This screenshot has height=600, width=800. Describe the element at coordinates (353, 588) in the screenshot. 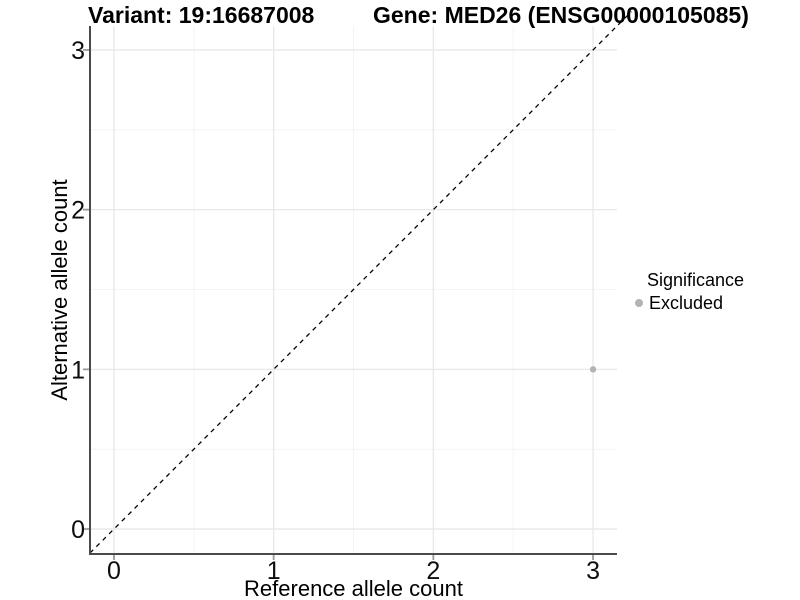

I see `x-axis-title: Reference allele count` at that location.